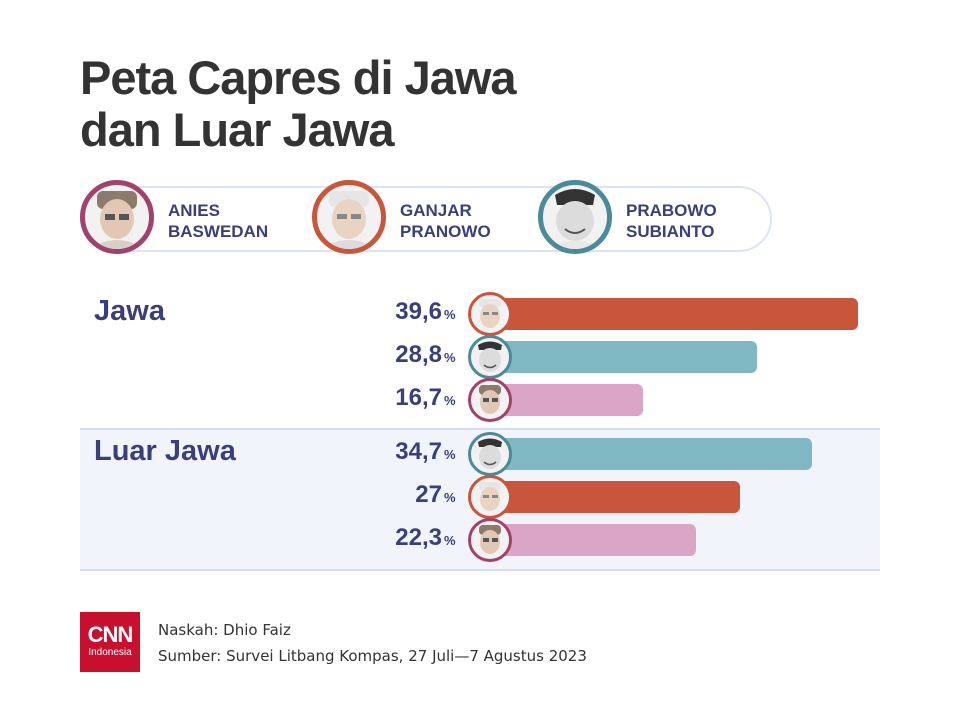  What do you see at coordinates (298, 77) in the screenshot?
I see `title-line-1: Peta Capres di Jawa` at bounding box center [298, 77].